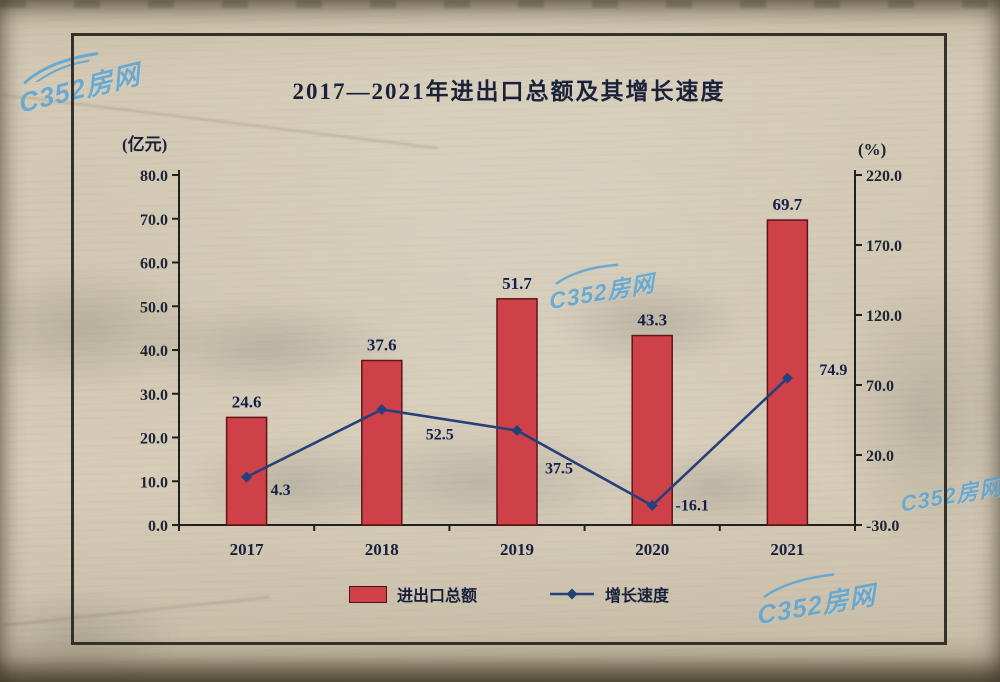  I want to click on line-value-label: -16.1, so click(692, 506).